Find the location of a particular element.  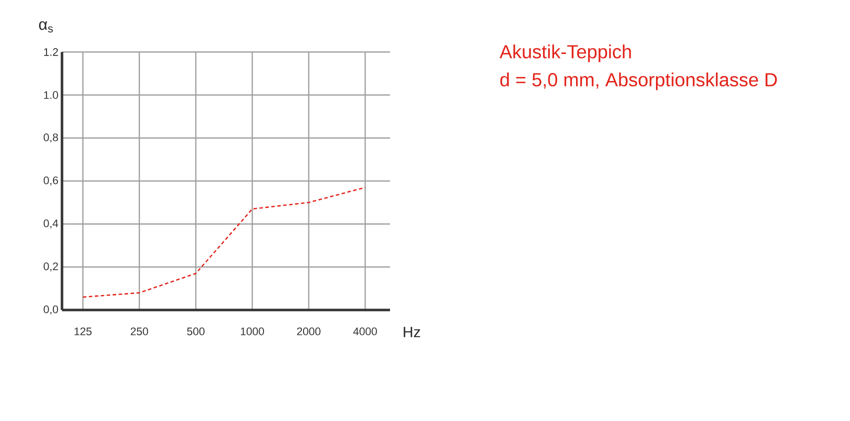

x-tick-label: 500 is located at coordinates (196, 332).